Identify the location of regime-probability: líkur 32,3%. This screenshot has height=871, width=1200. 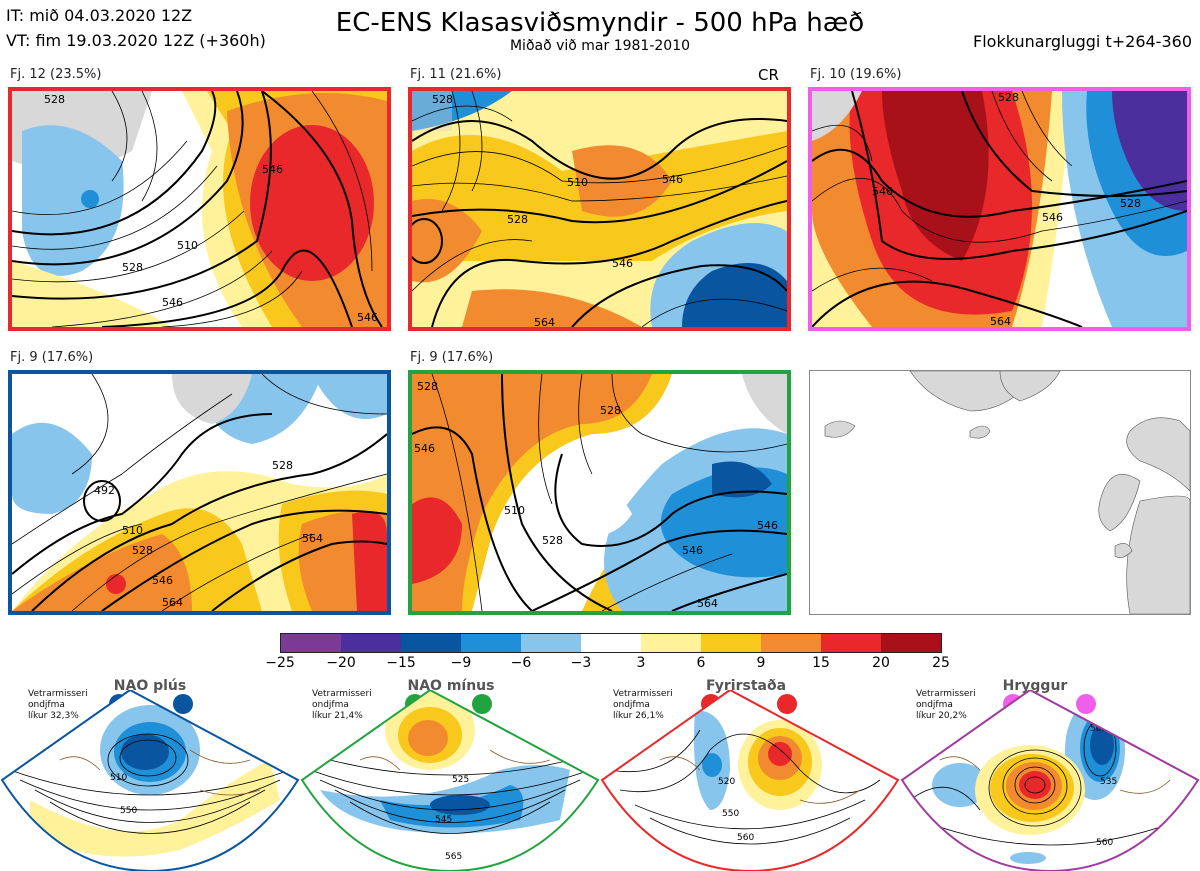
(53, 716).